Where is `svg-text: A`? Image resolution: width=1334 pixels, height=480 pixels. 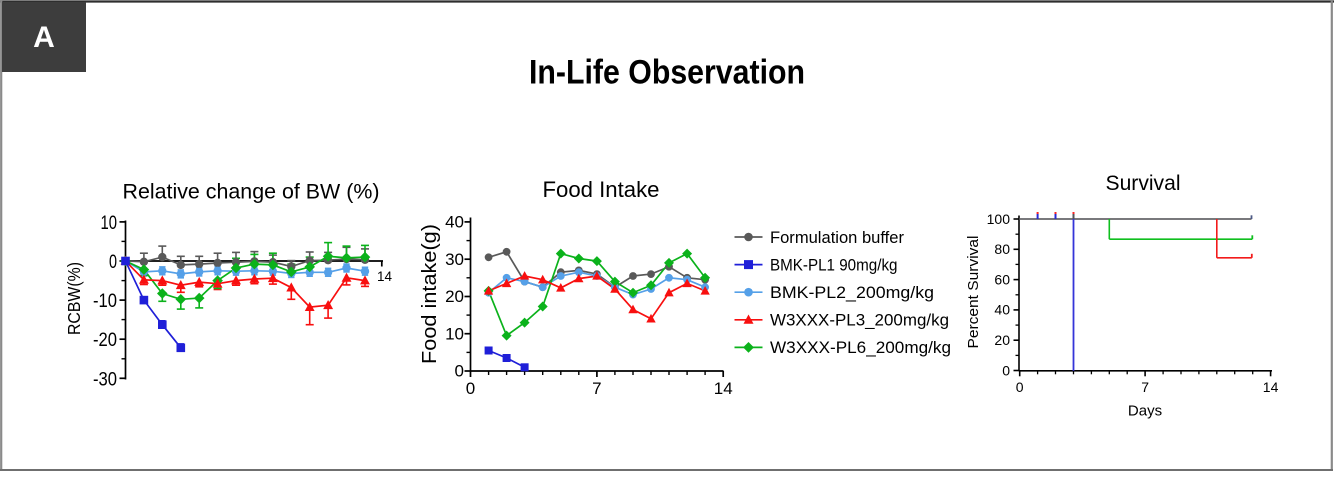 svg-text: A is located at coordinates (44, 37).